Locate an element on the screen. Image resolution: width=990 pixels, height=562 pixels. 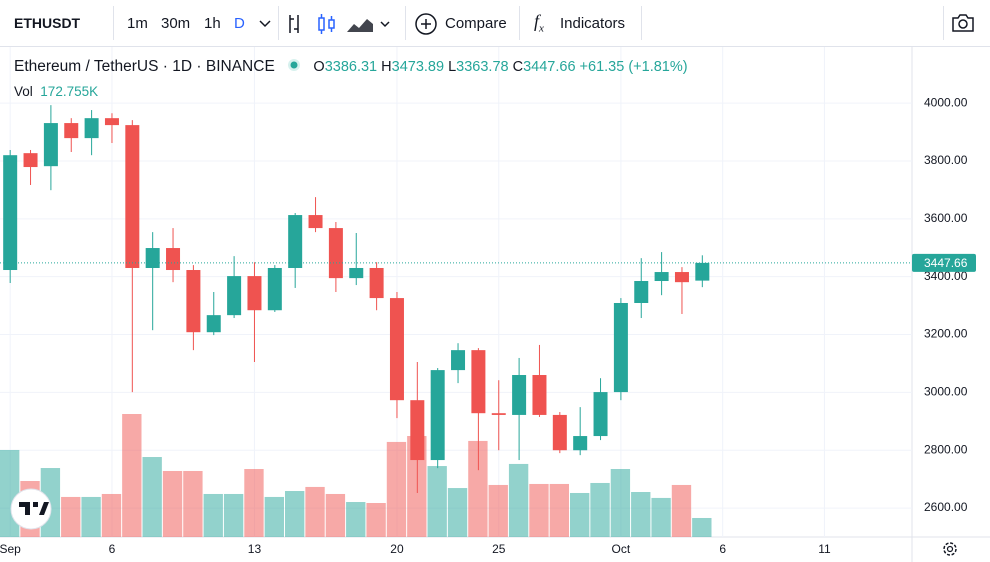
interval: D is located at coordinates (239, 23).